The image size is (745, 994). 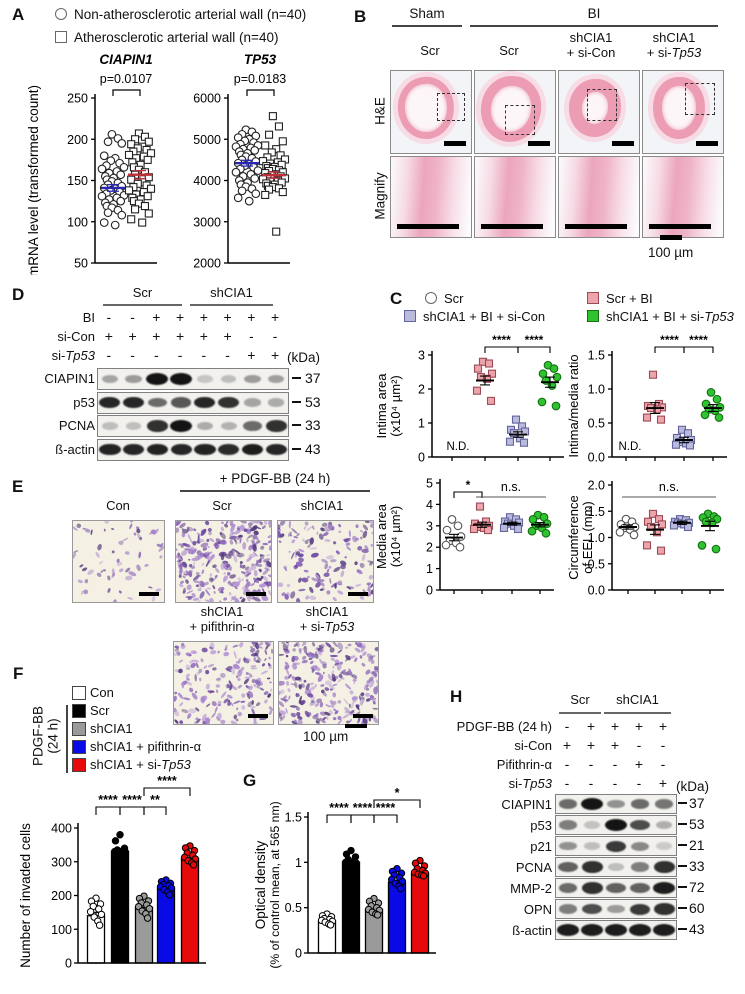 What do you see at coordinates (421, 356) in the screenshot?
I see `svg-text: 3` at bounding box center [421, 356].